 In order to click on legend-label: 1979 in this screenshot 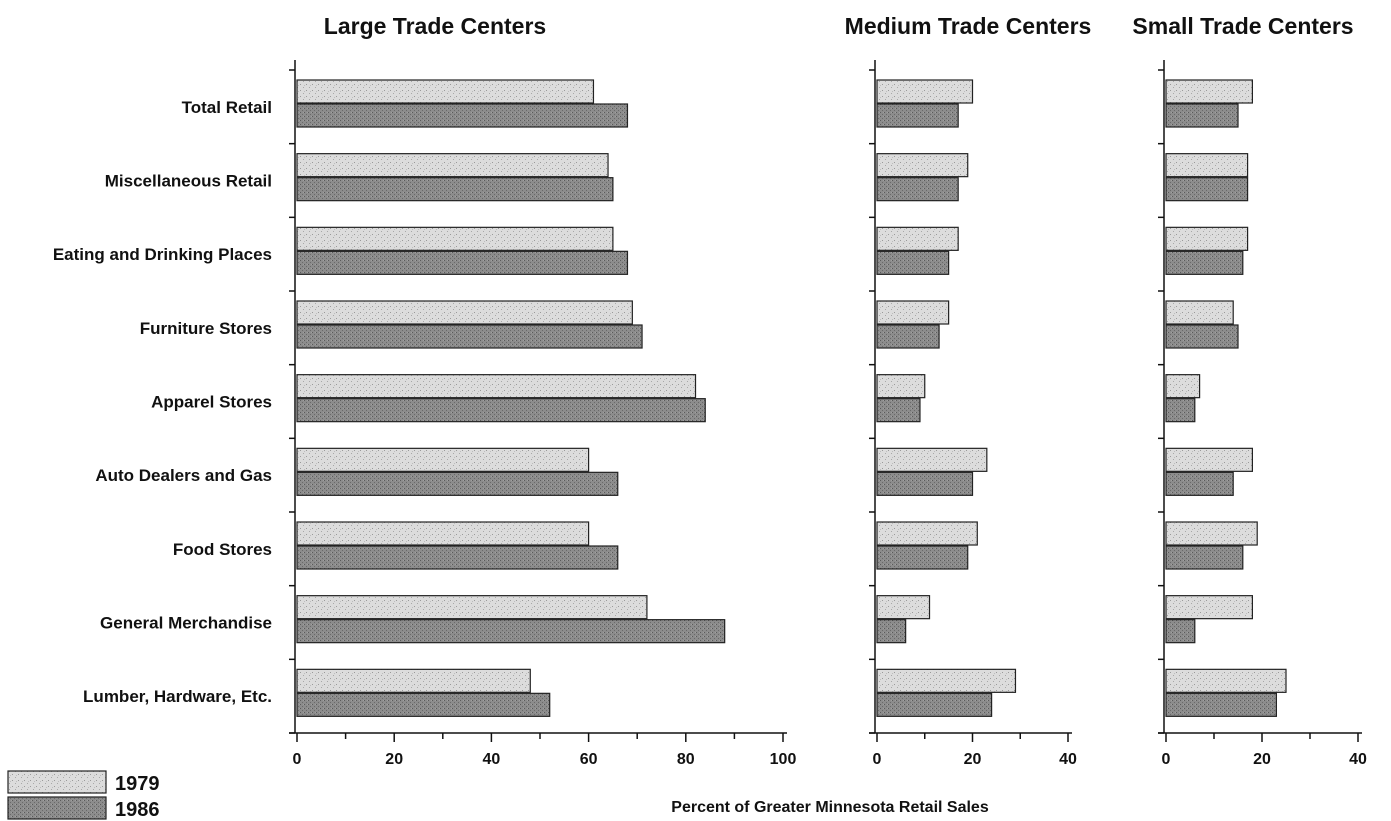, I will do `click(137, 784)`.